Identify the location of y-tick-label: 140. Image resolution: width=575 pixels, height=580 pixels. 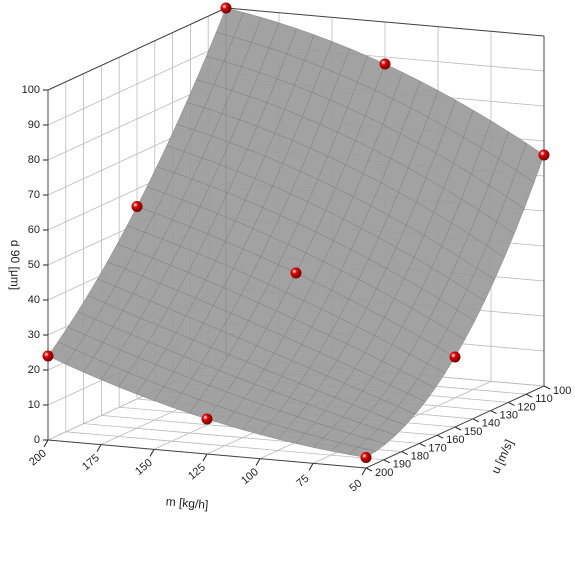
(491, 424).